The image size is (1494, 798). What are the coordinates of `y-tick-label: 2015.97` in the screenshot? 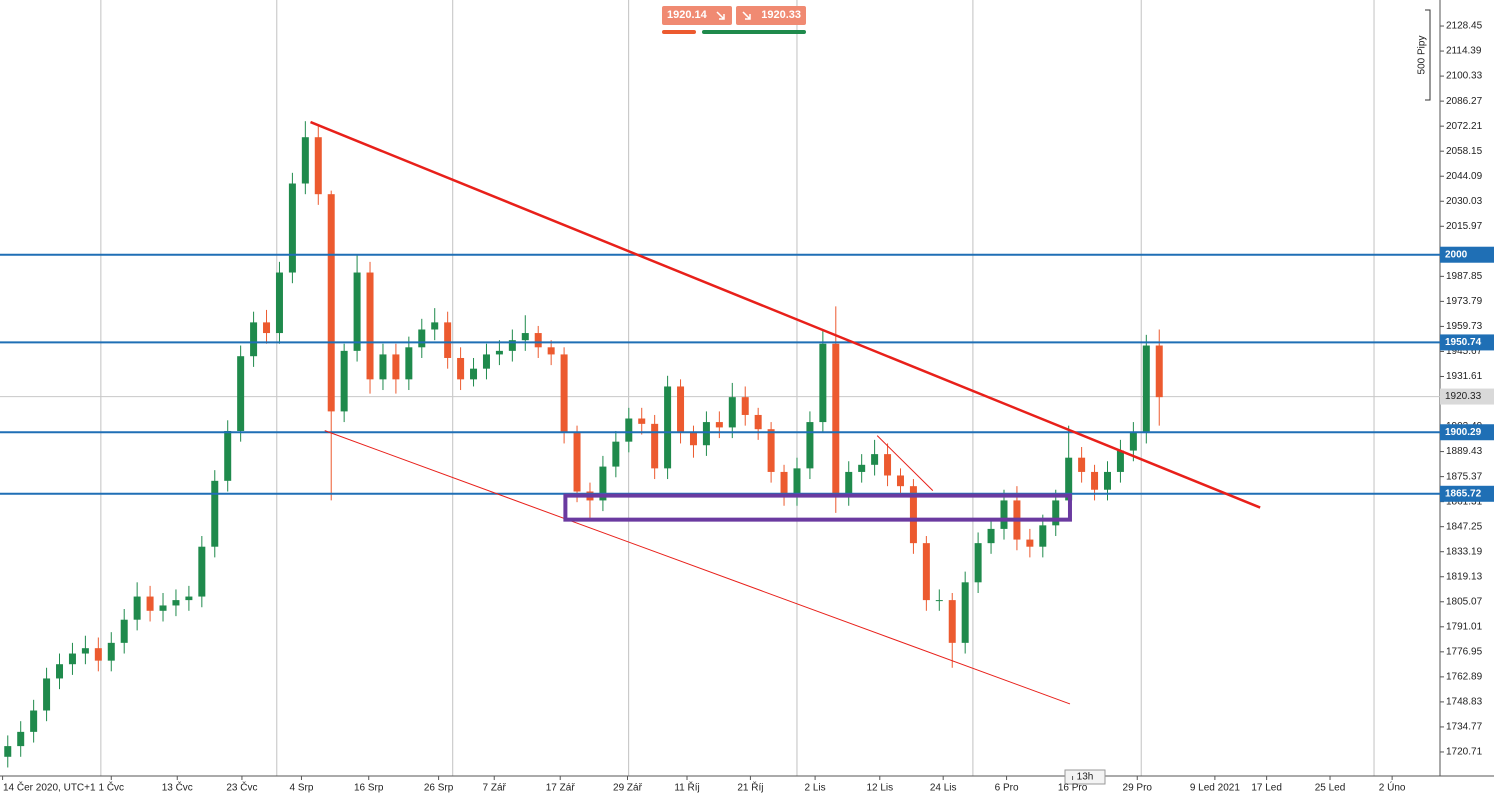 It's located at (1464, 226).